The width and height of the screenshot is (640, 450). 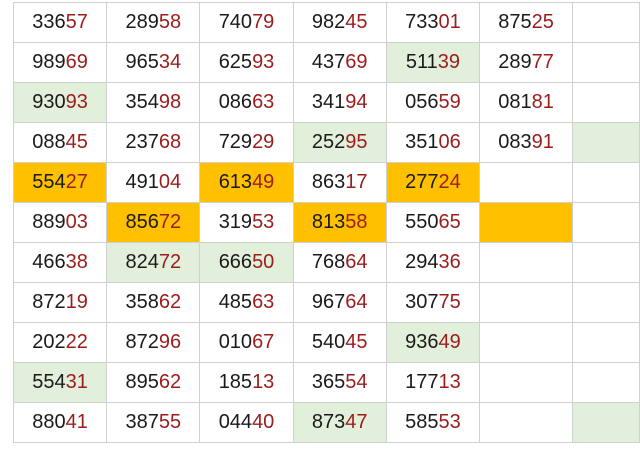 What do you see at coordinates (76, 302) in the screenshot?
I see `number-suffix: 19` at bounding box center [76, 302].